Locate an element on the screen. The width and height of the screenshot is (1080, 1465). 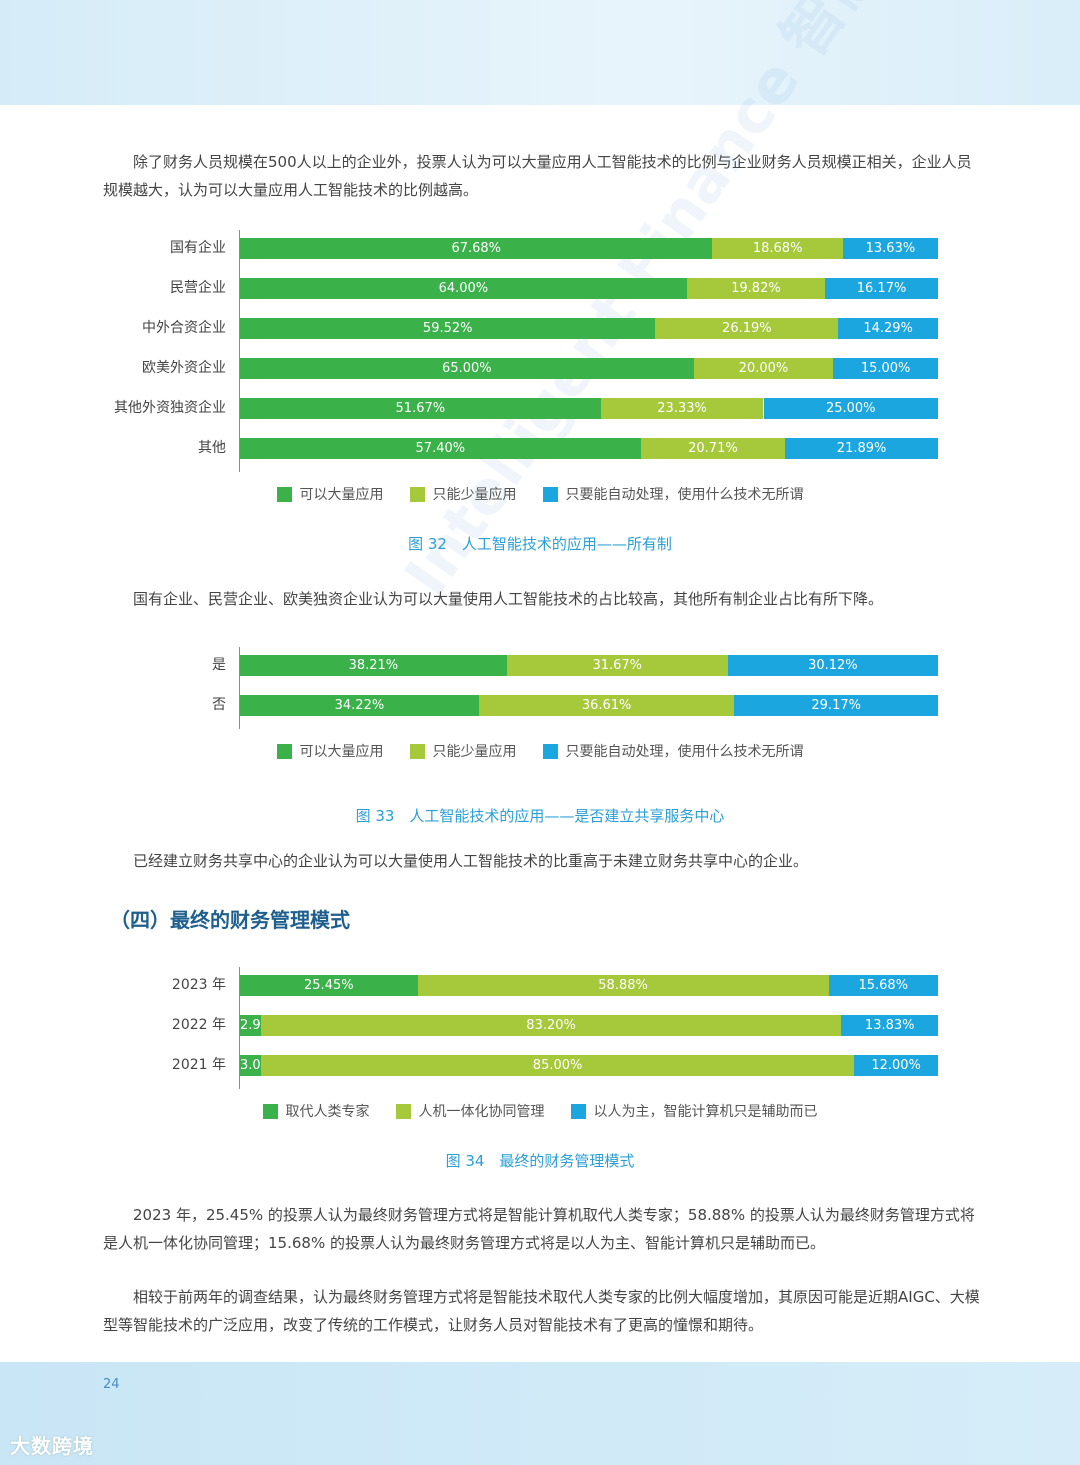
legend-item: 以人为主，智能计算机只是辅助而已 is located at coordinates (694, 1111).